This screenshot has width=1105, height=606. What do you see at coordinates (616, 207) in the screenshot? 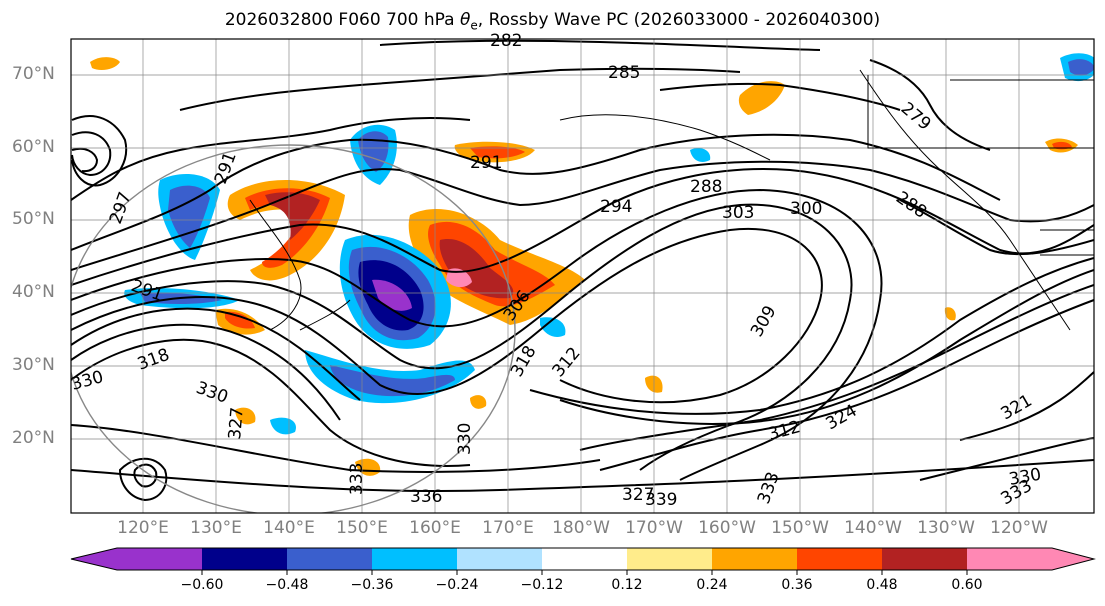
I see `contour-label: 294` at bounding box center [616, 207].